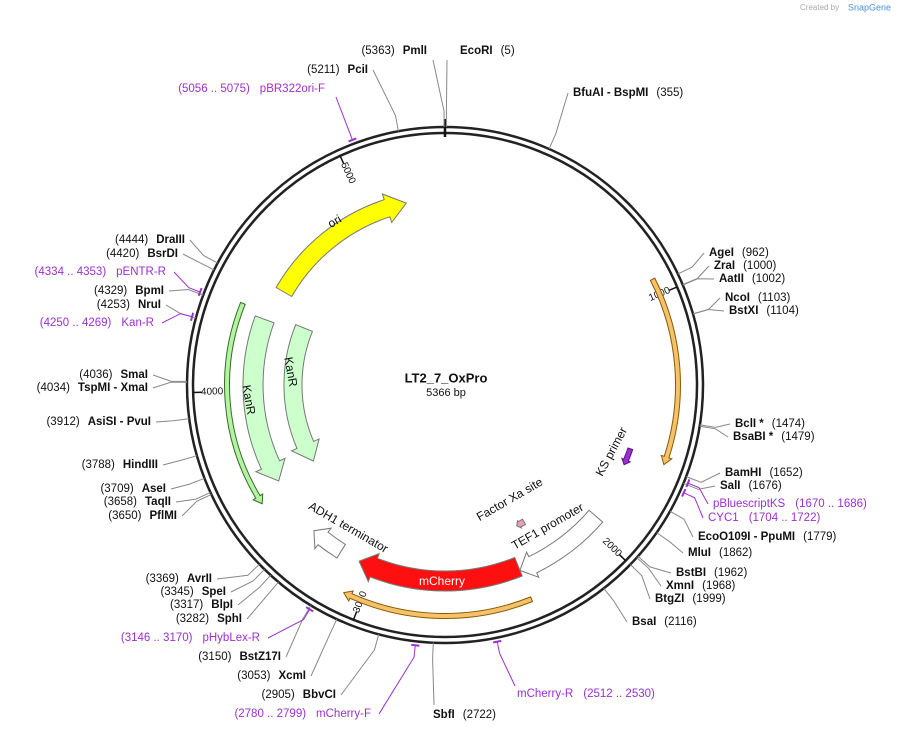  I want to click on label-first: (3146 .. 3170), so click(157, 638).